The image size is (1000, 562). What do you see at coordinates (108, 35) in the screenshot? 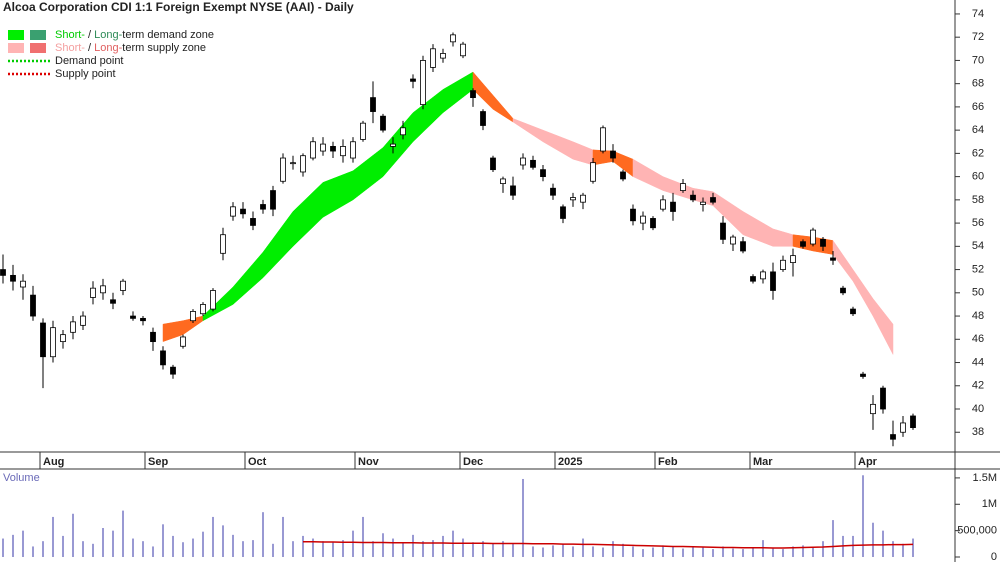
I see `legend-text: Long-` at bounding box center [108, 35].